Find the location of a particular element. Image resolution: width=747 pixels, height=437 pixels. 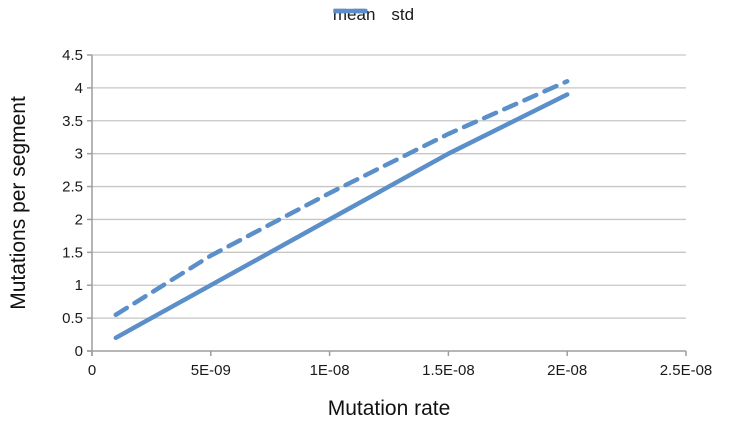

y-tick-label: 3 is located at coordinates (79, 154).